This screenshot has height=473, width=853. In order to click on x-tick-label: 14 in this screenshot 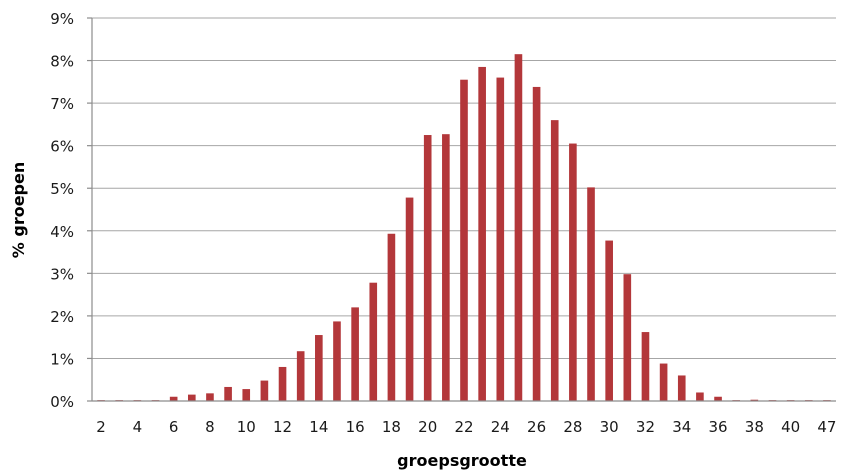, I will do `click(318, 427)`.